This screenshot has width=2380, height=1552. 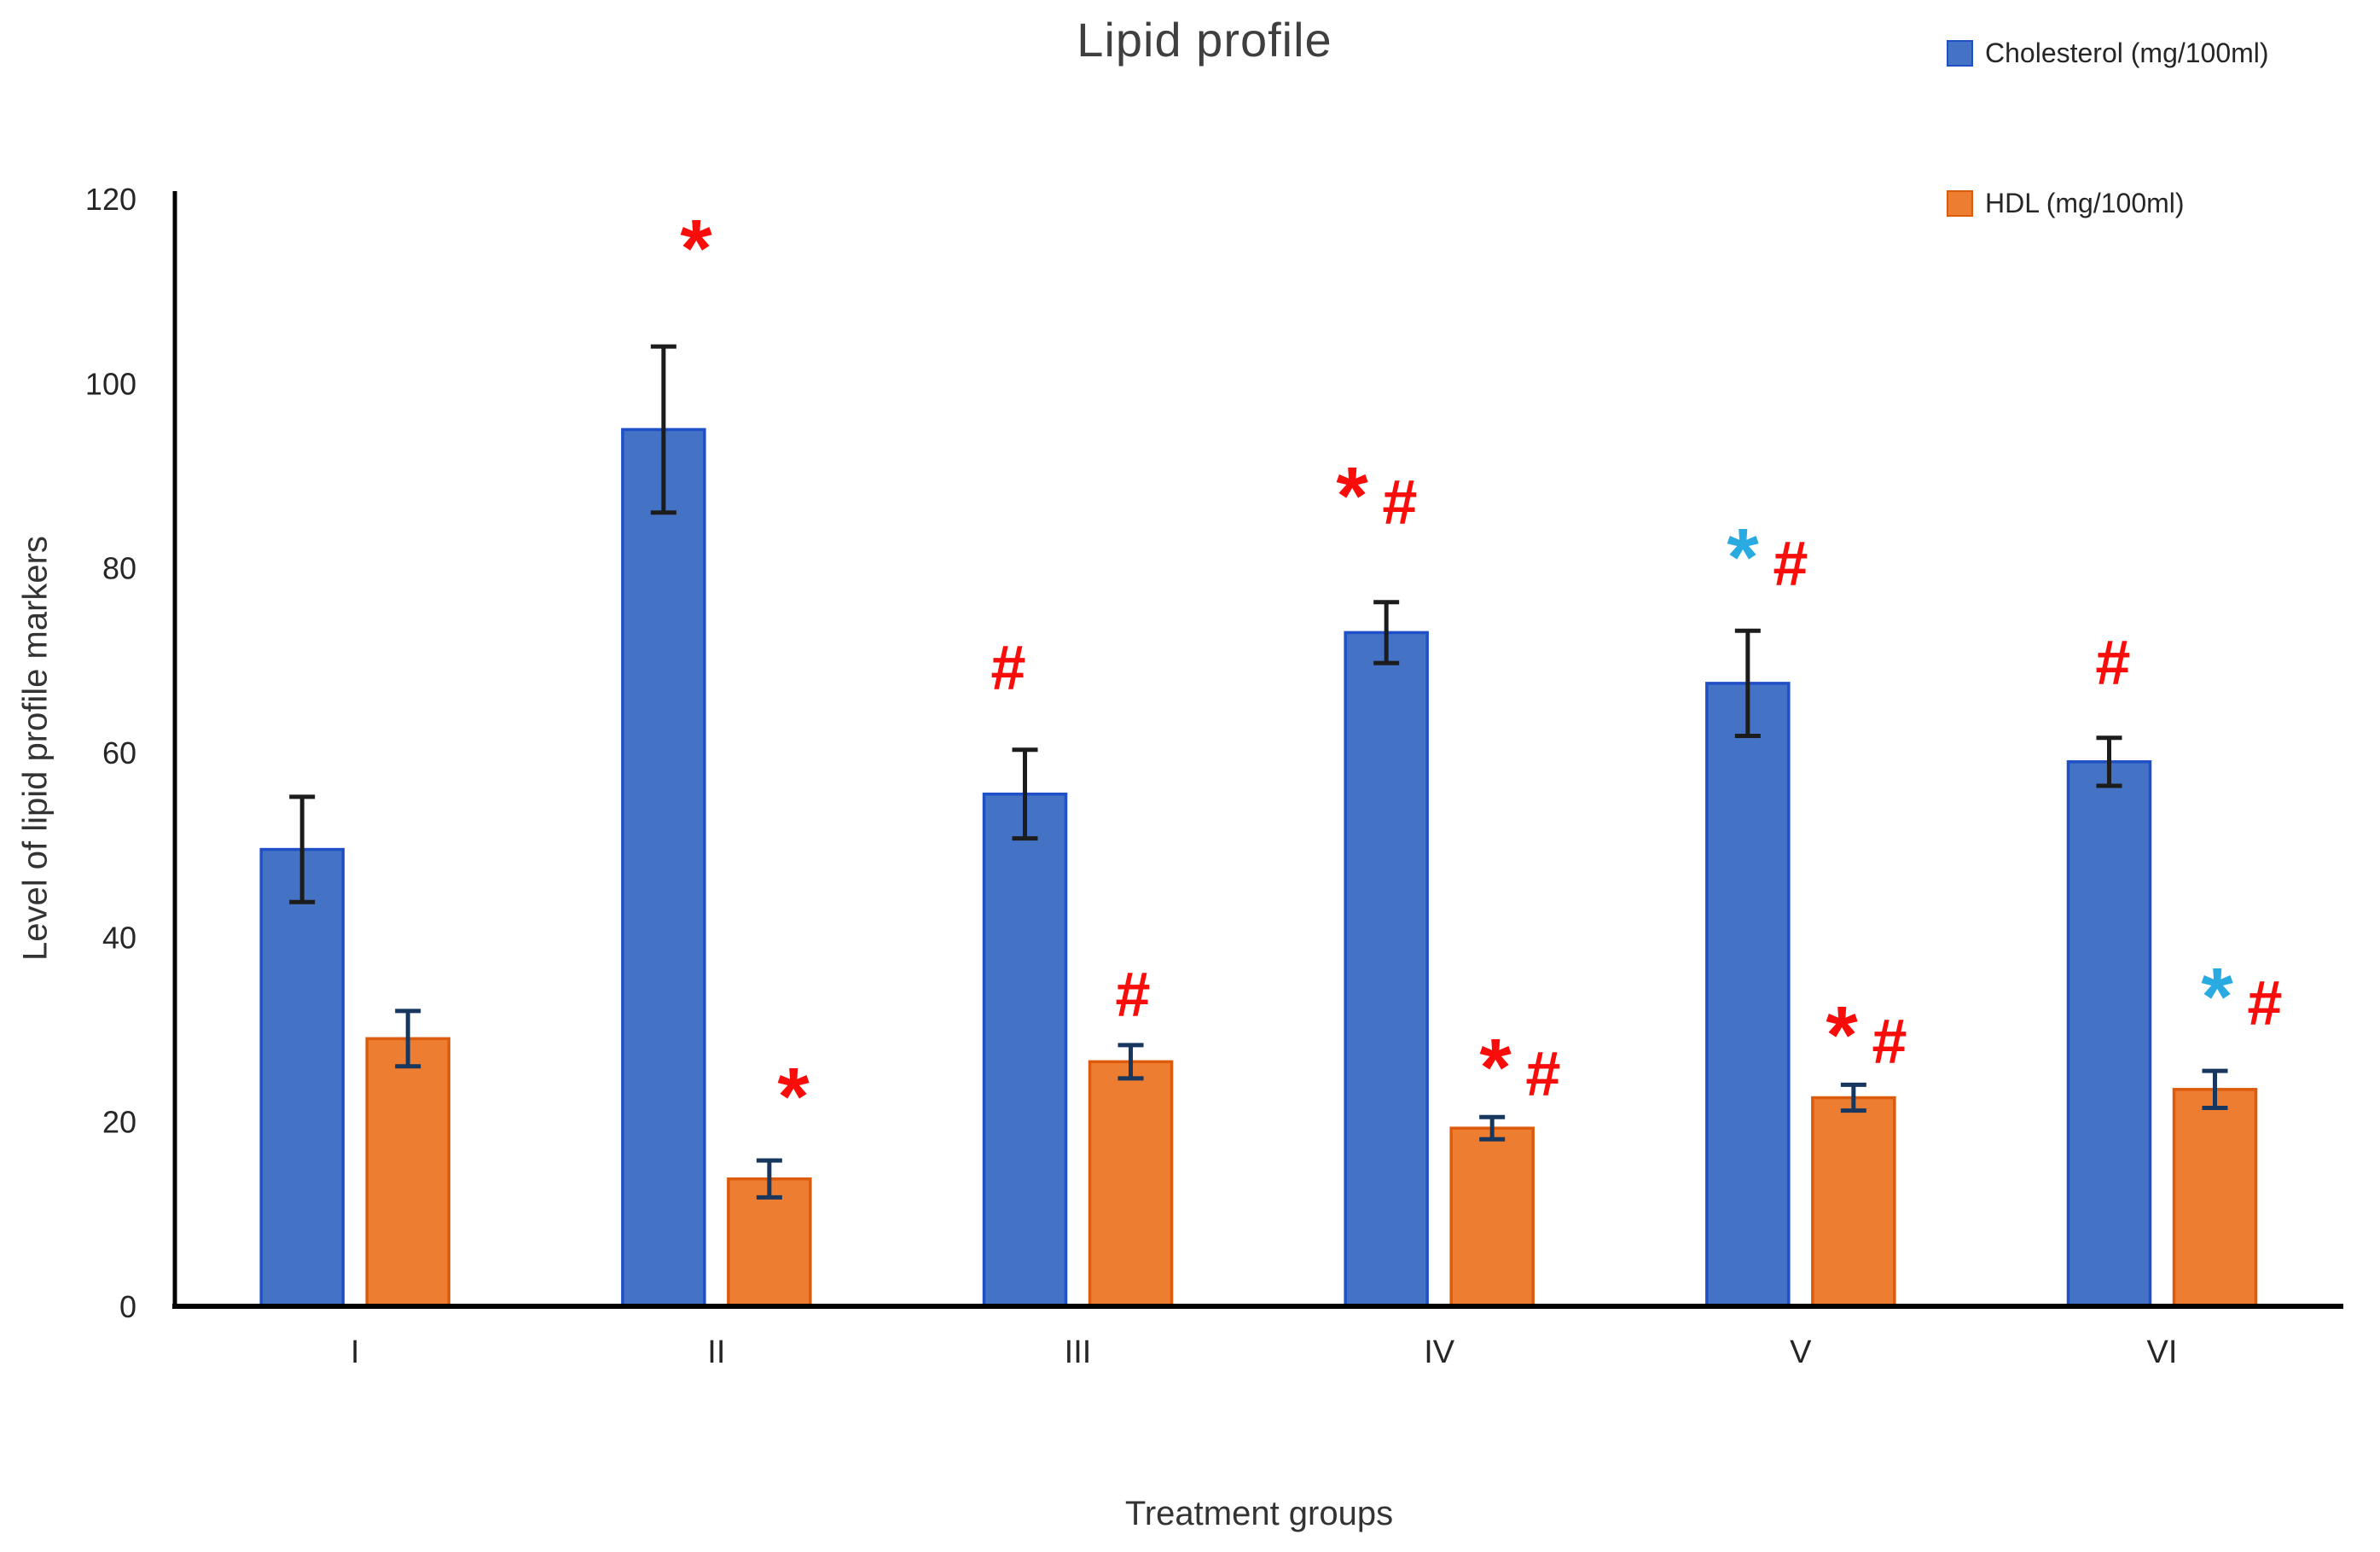 I want to click on bar-hdl-V, so click(x=1853, y=1202).